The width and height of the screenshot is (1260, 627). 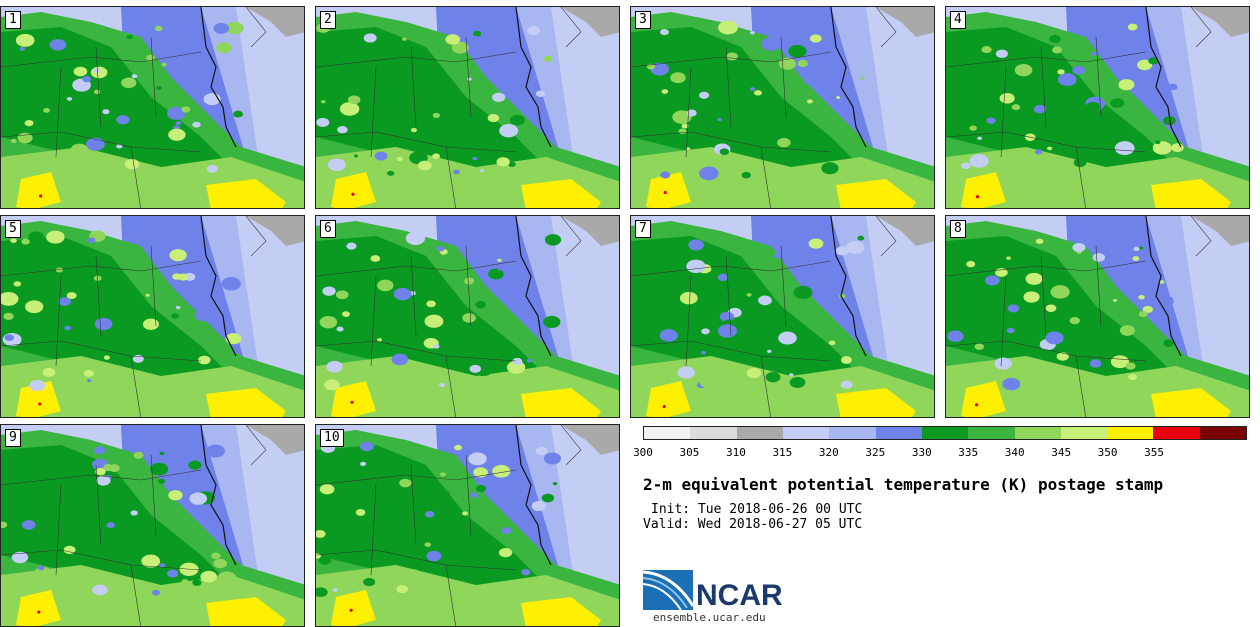 What do you see at coordinates (332, 438) in the screenshot?
I see `panel-number: 10` at bounding box center [332, 438].